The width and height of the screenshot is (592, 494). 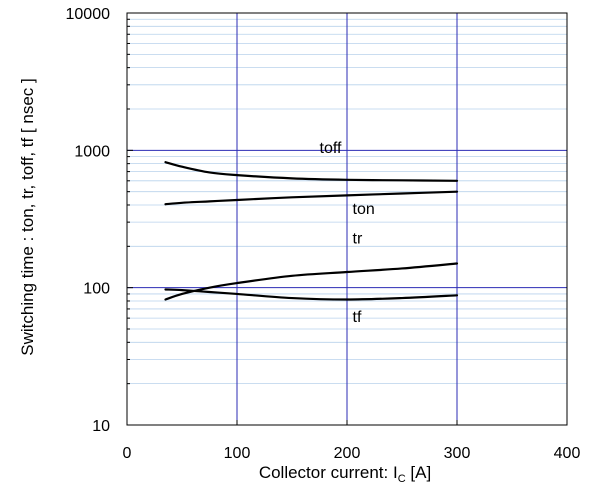 I want to click on y-tick-label: 10, so click(x=101, y=426).